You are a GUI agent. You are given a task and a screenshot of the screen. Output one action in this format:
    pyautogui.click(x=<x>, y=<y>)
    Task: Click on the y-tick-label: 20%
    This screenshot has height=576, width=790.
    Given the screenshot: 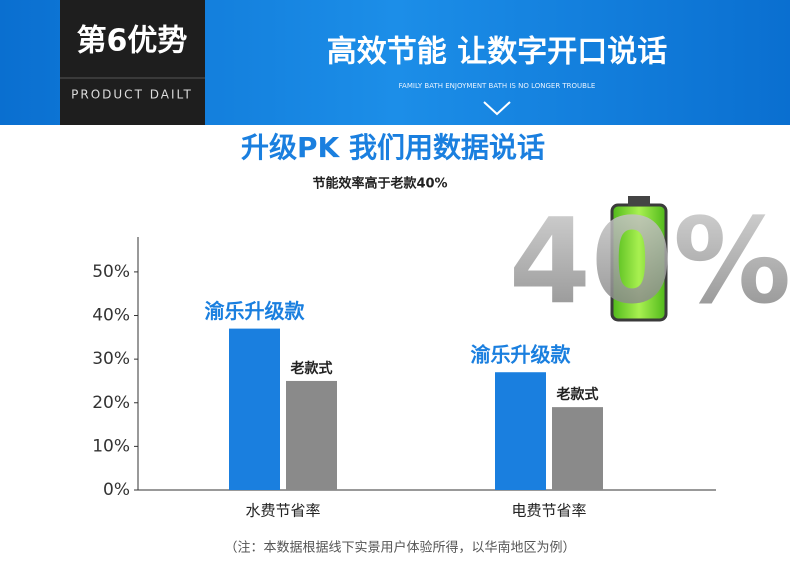 What is the action you would take?
    pyautogui.click(x=111, y=403)
    